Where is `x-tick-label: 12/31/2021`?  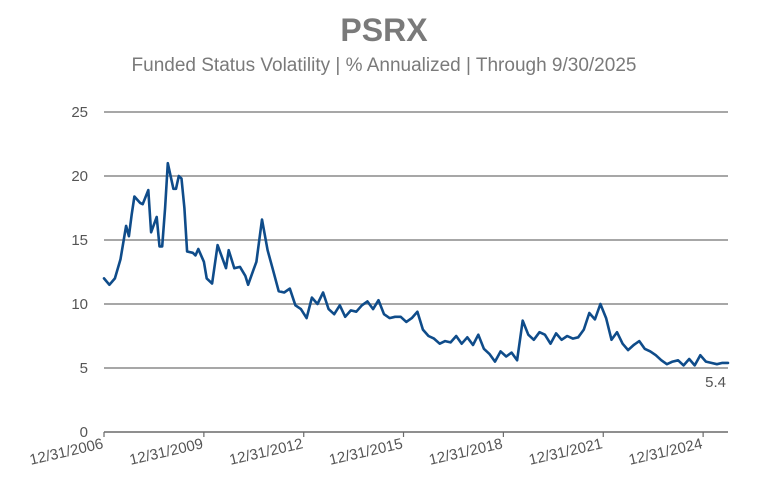
x-tick-label: 12/31/2021 is located at coordinates (565, 451).